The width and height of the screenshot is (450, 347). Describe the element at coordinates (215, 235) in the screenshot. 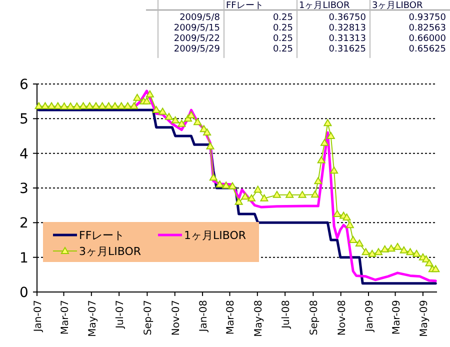

I see `legend-label: 1ヶ月LIBOR` at that location.